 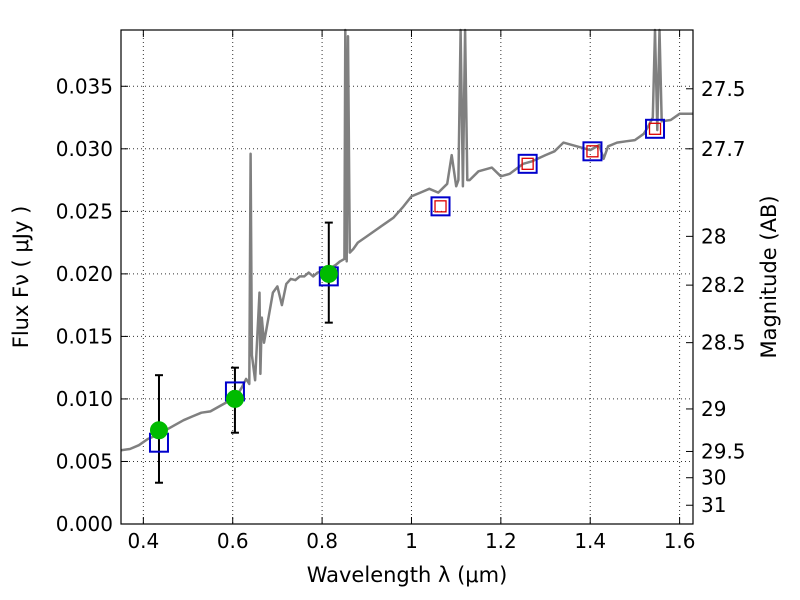 What do you see at coordinates (723, 343) in the screenshot?
I see `mag-tick-label: 28.5` at bounding box center [723, 343].